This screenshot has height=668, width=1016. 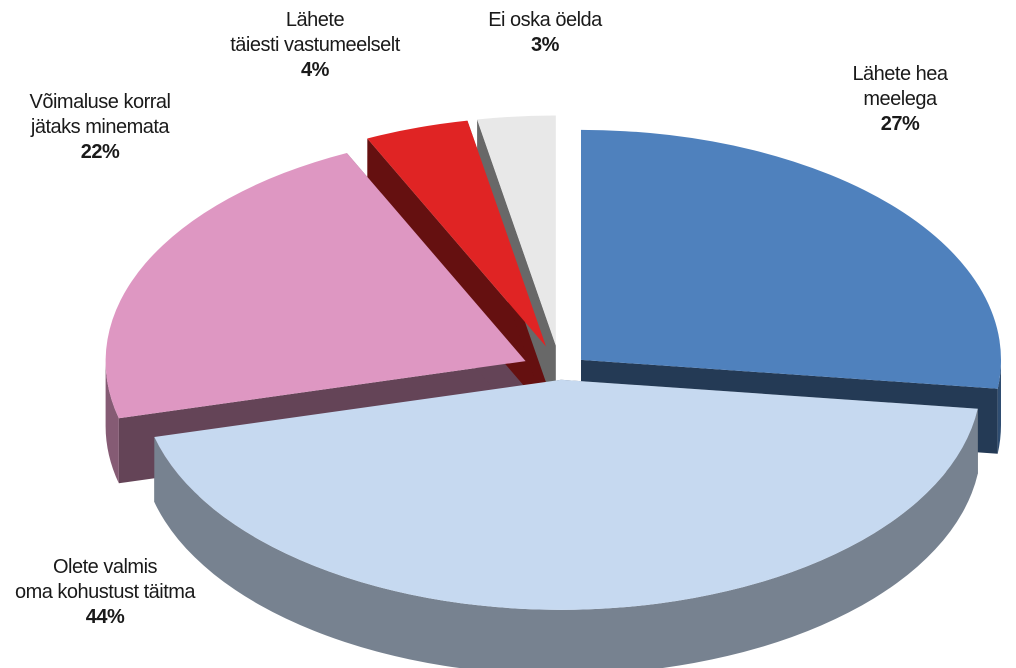 What do you see at coordinates (545, 33) in the screenshot?
I see `slice-label: Ei oska öelda 3%` at bounding box center [545, 33].